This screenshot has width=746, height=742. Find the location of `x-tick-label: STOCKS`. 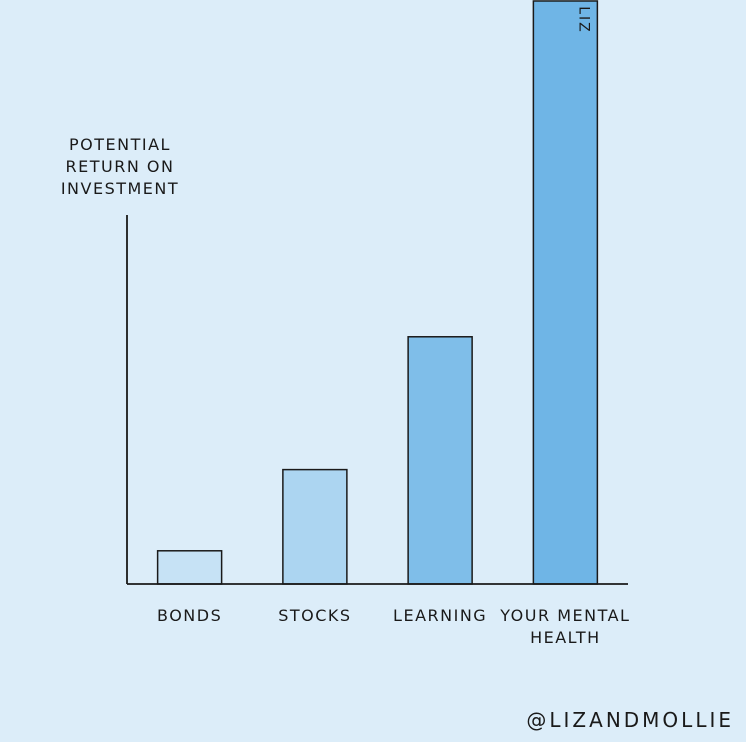

x-tick-label: STOCKS is located at coordinates (315, 615).